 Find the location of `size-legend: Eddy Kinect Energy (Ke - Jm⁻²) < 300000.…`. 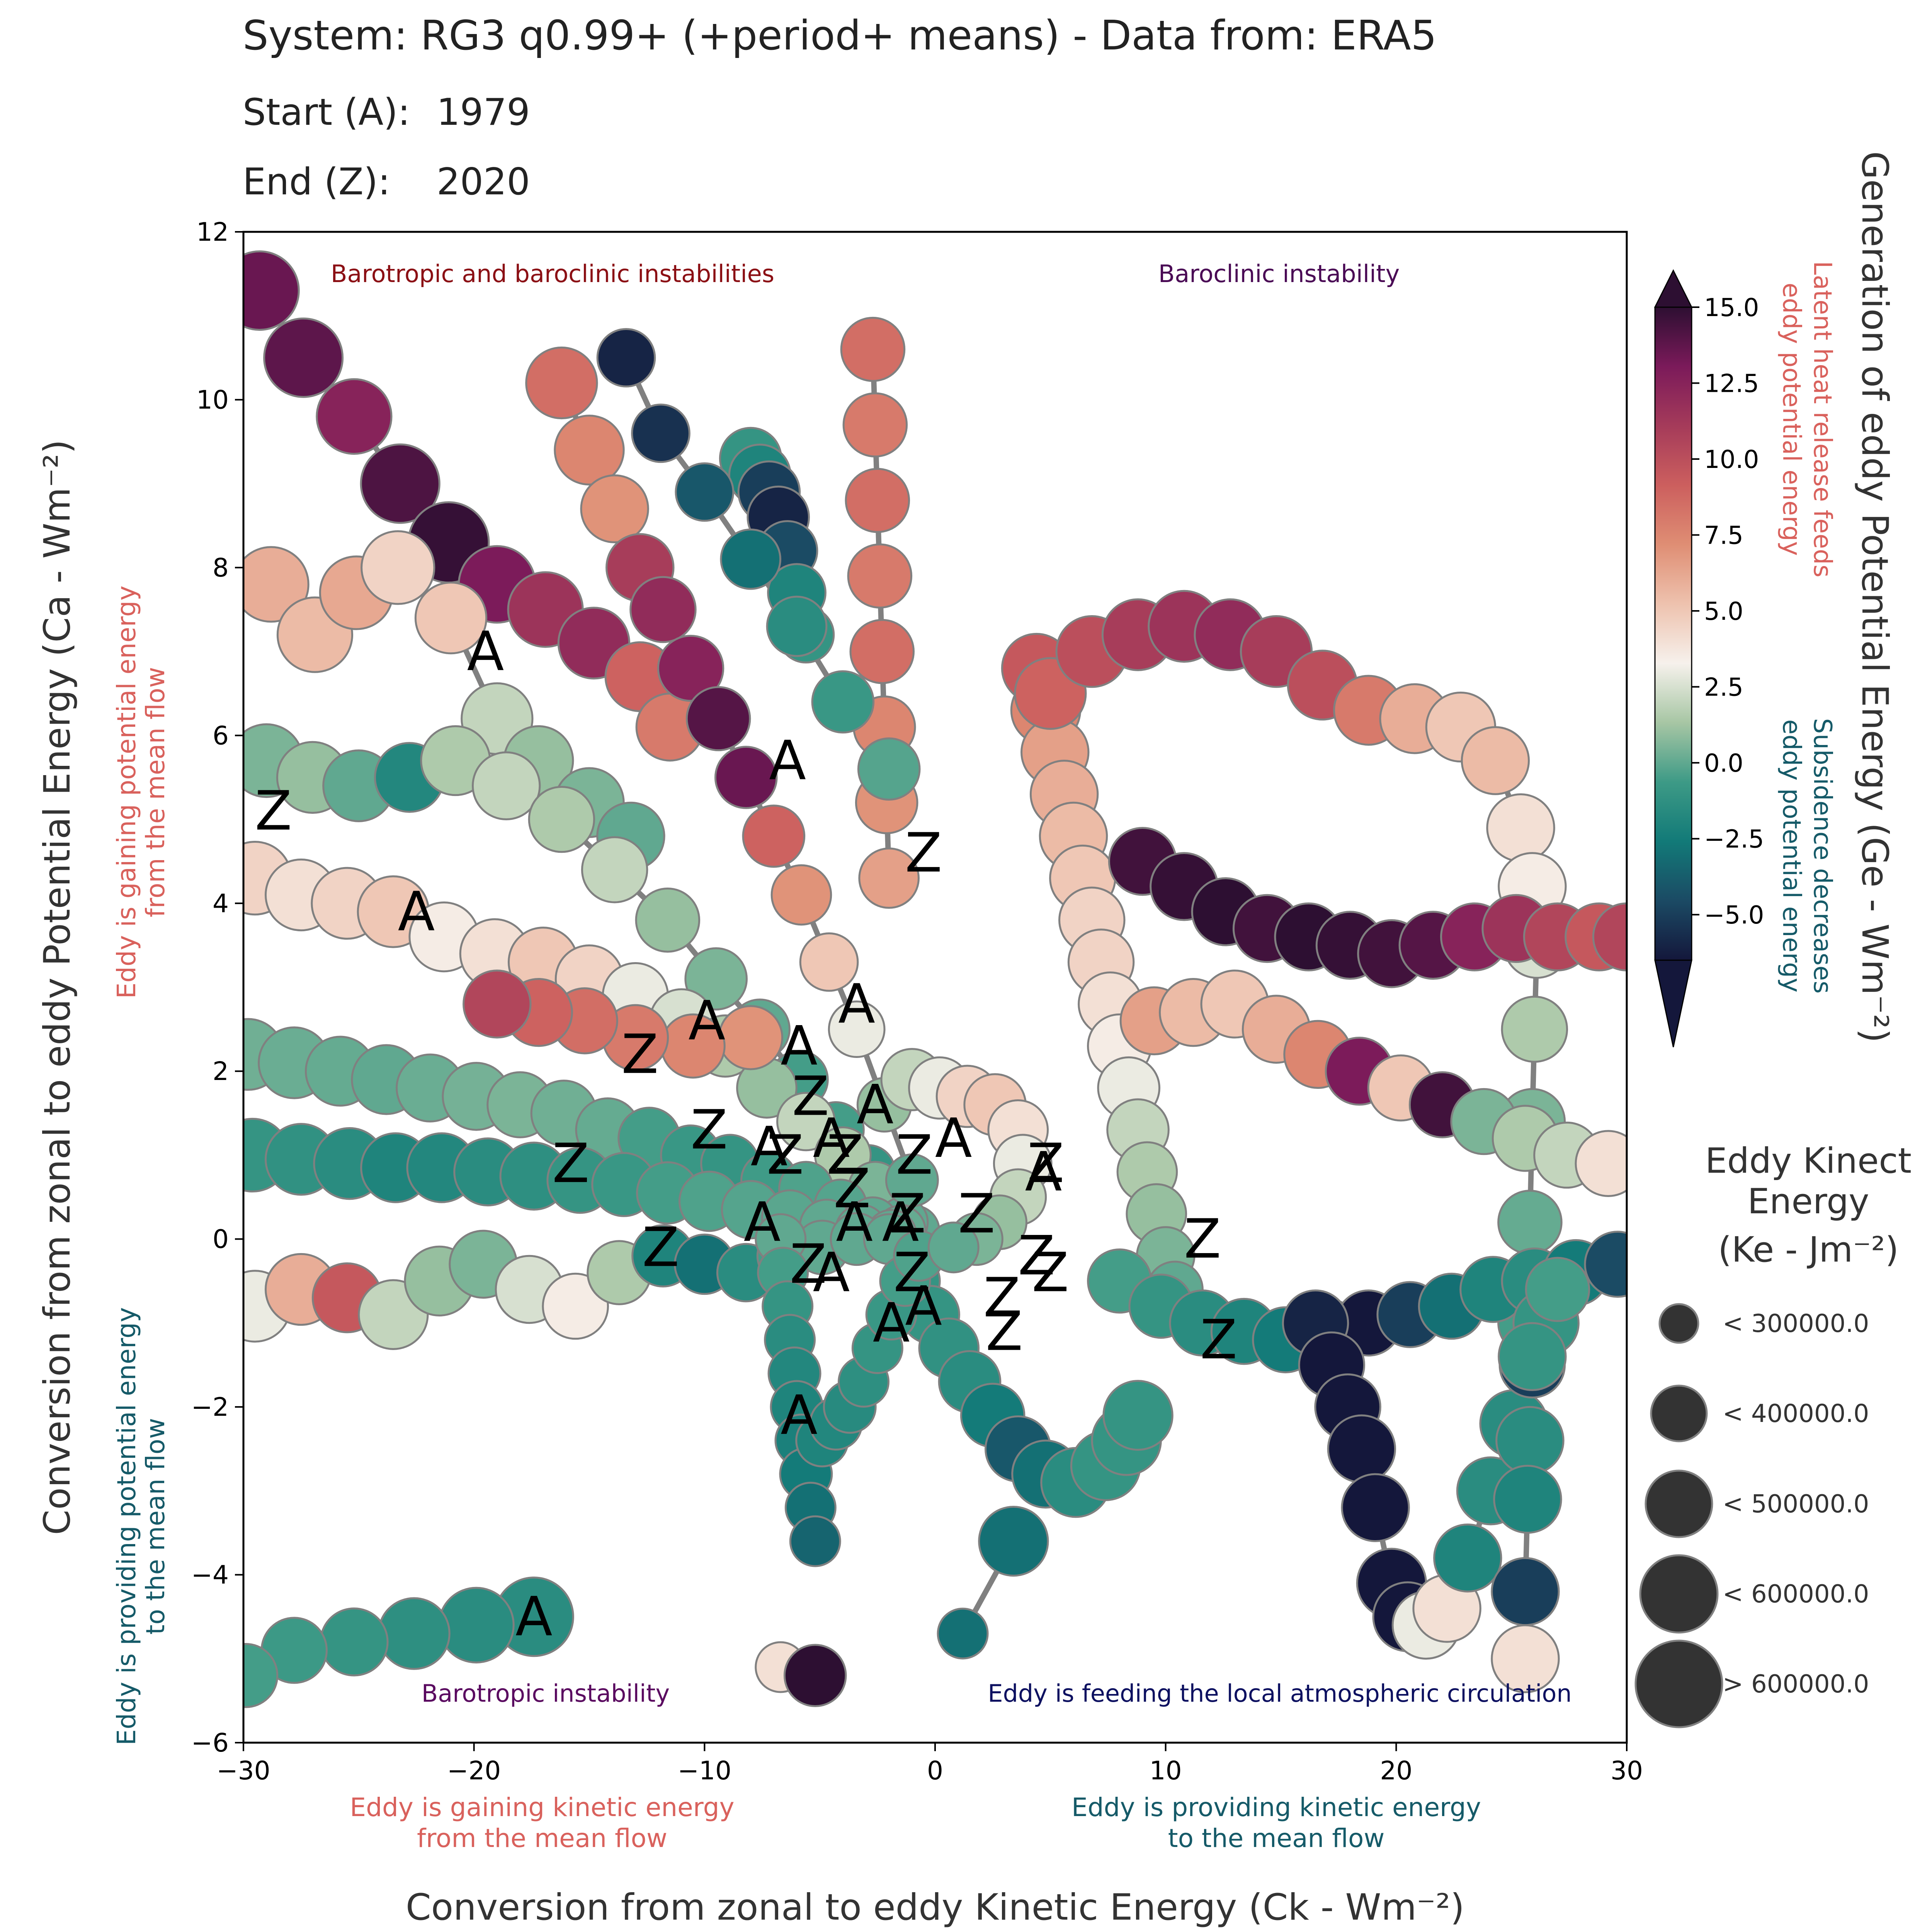

size-legend: Eddy Kinect Energy (Ke - Jm⁻²) < 300000.… is located at coordinates (1773, 1434).